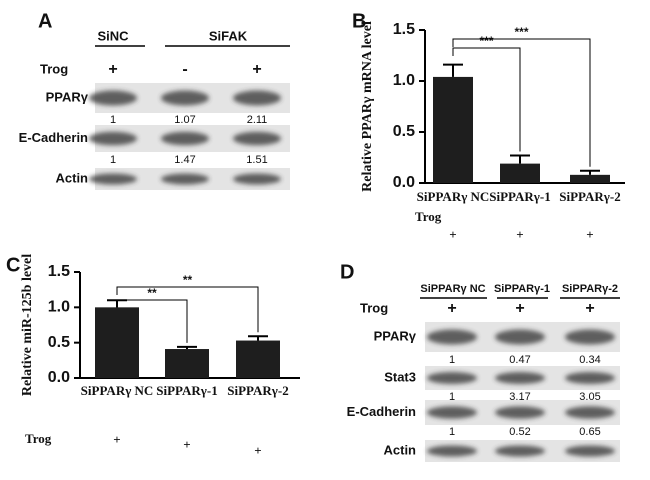 This screenshot has width=650, height=480. Describe the element at coordinates (27, 325) in the screenshot. I see `y-axis-label: Relative miR-125b level` at that location.